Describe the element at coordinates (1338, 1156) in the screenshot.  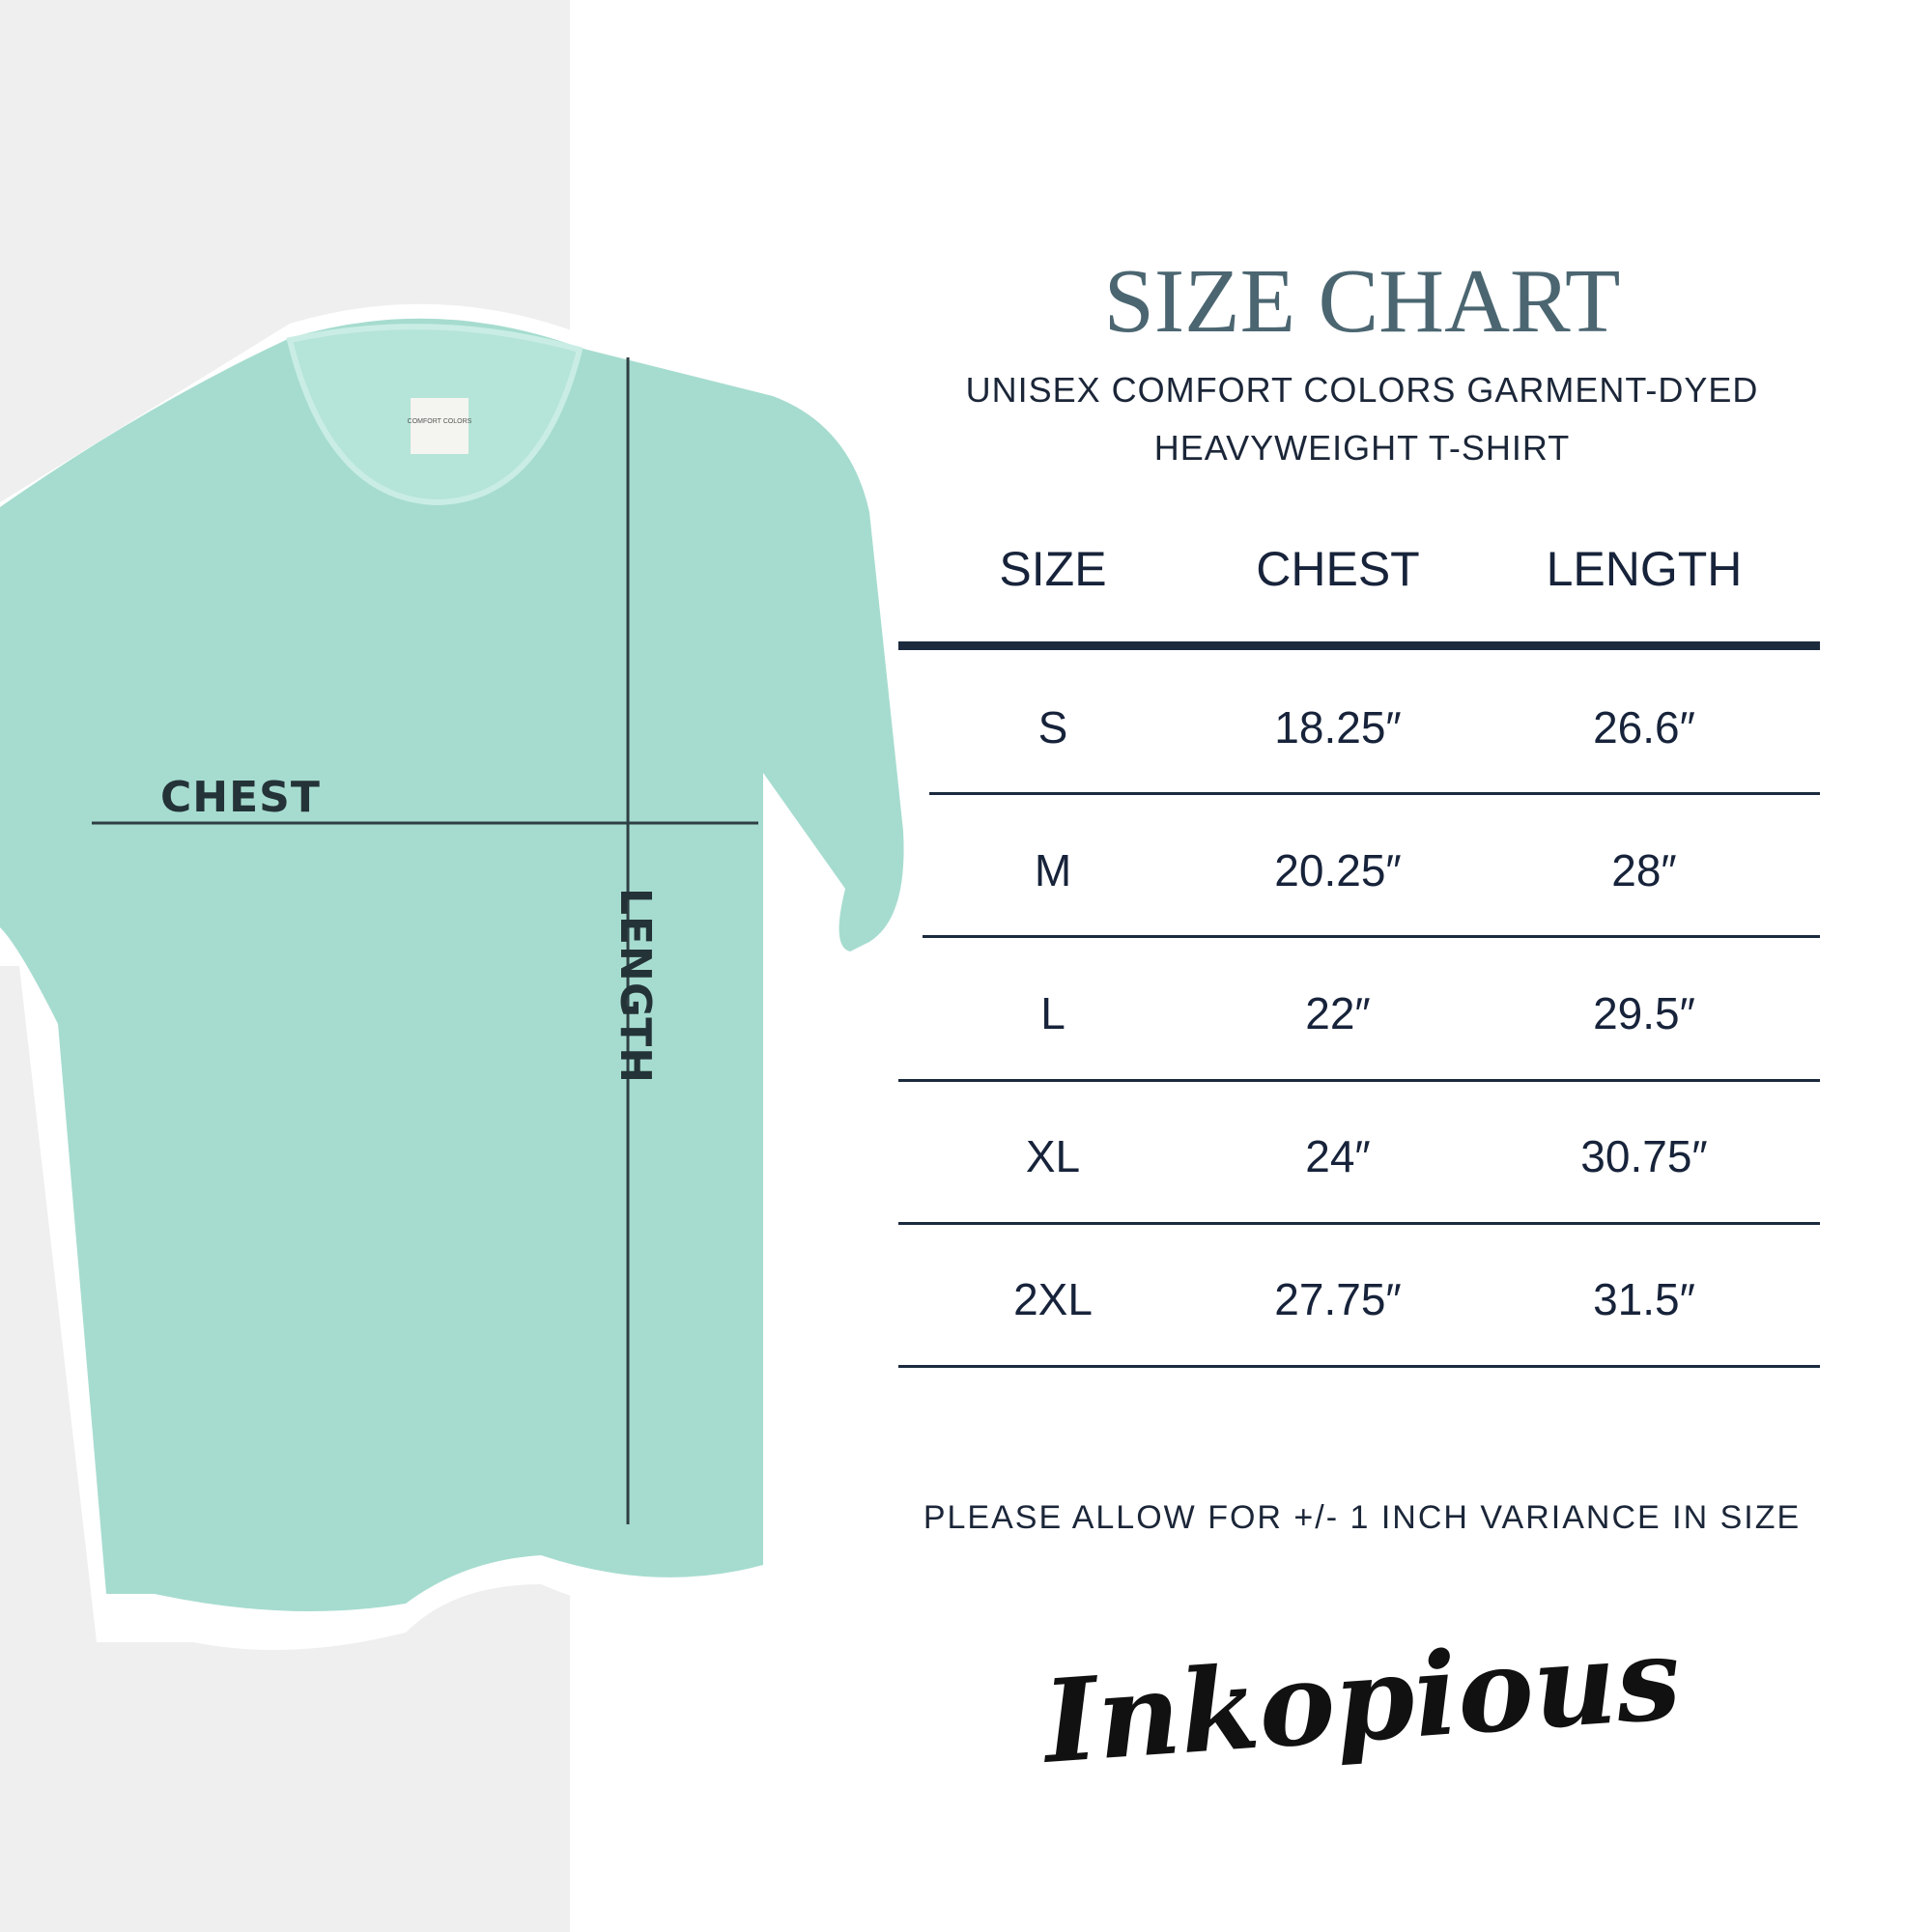
I see `cell-chest: 24″` at that location.